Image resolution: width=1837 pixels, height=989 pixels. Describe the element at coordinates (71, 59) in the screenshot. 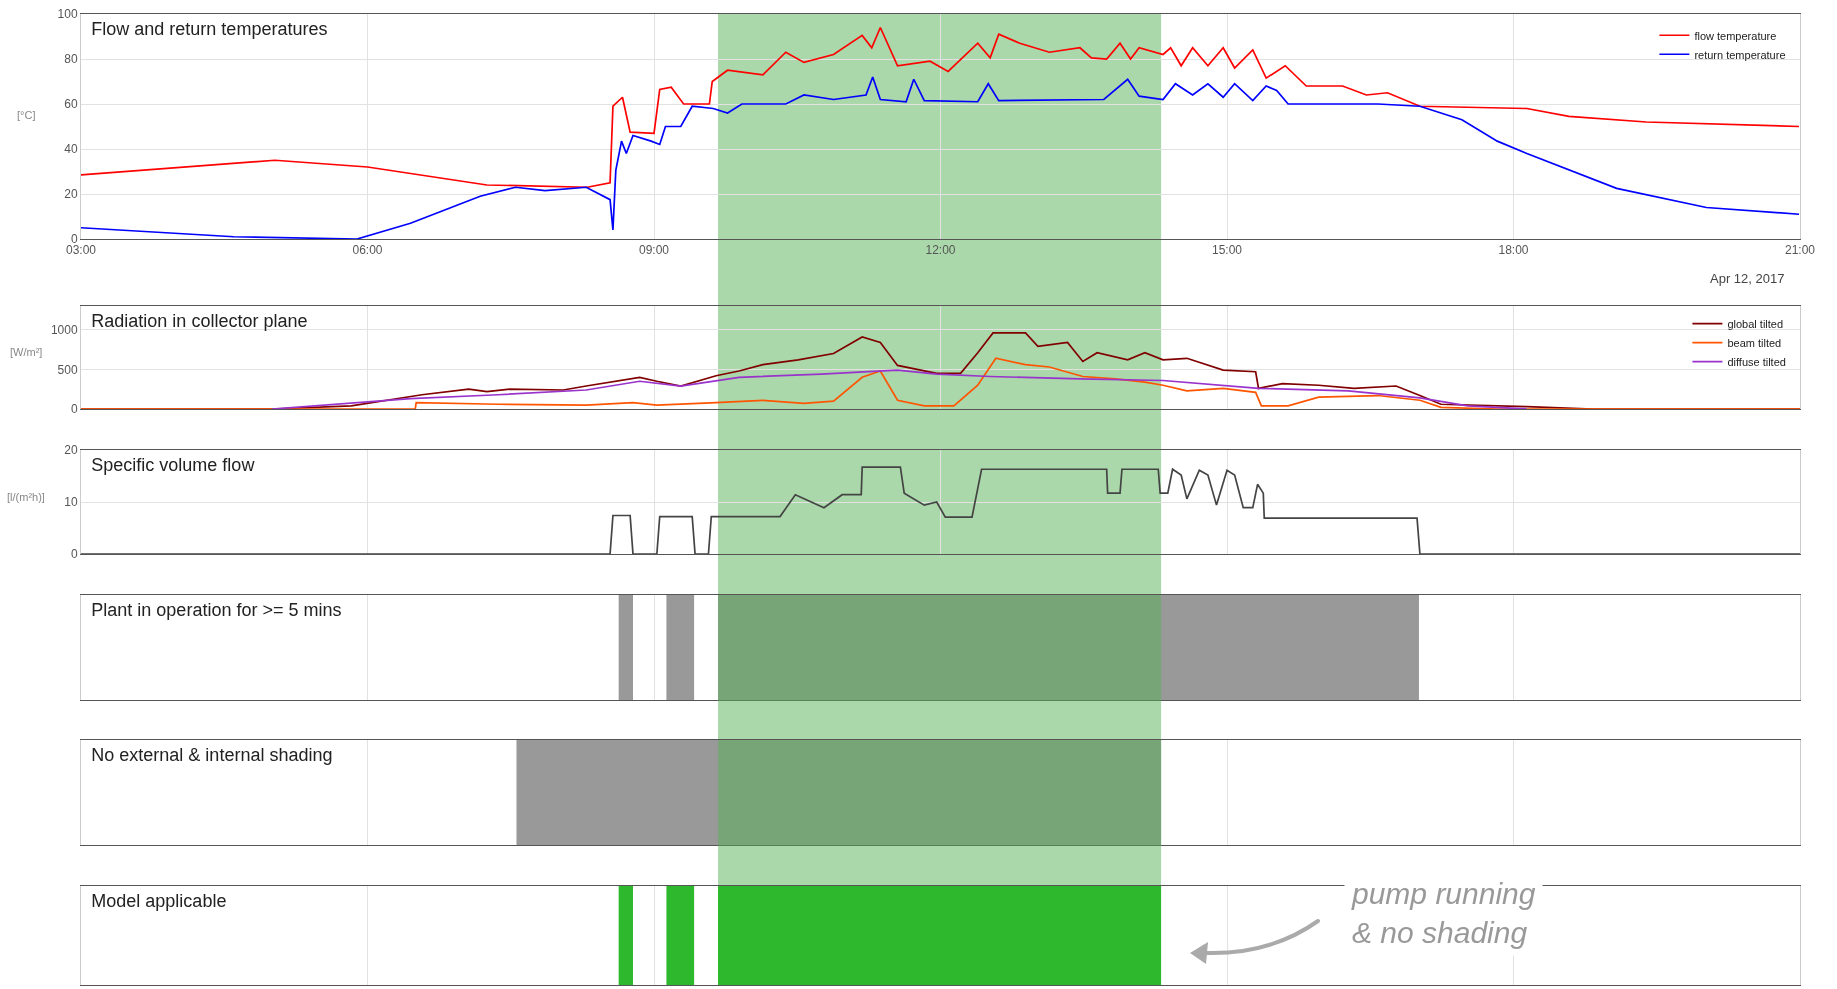

I see `y-tick-label: 80` at that location.